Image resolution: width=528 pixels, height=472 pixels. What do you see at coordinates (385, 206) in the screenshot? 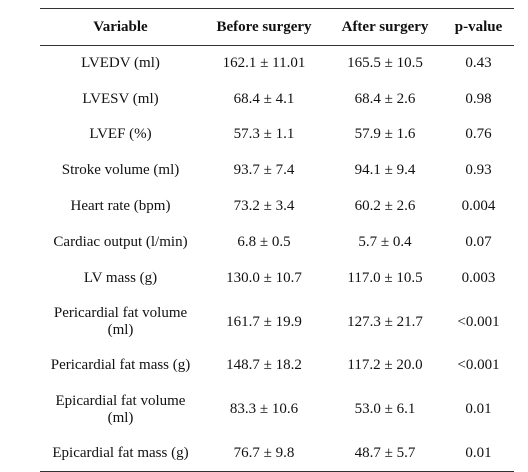
I see `cell-after: 60.2 ± 2.6` at bounding box center [385, 206].